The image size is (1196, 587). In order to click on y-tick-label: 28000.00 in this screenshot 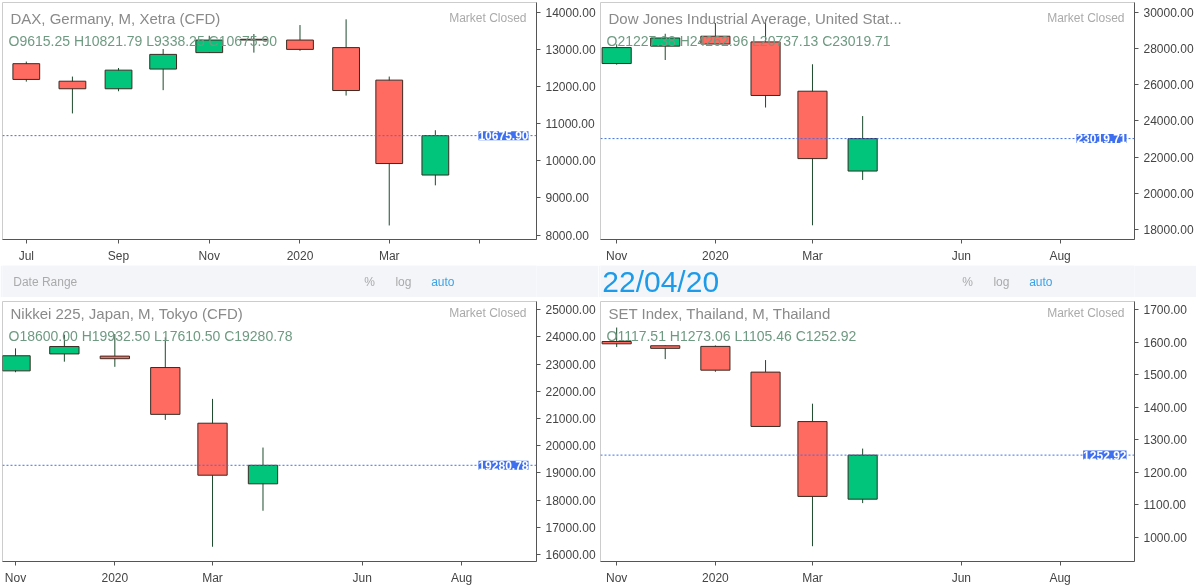, I will do `click(1168, 48)`.